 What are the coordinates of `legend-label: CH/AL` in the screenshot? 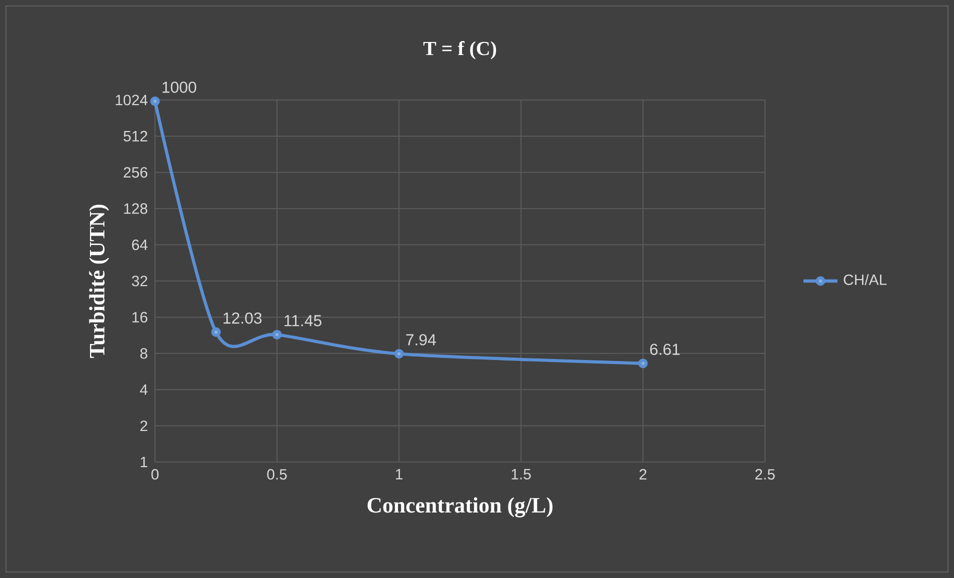 It's located at (865, 280).